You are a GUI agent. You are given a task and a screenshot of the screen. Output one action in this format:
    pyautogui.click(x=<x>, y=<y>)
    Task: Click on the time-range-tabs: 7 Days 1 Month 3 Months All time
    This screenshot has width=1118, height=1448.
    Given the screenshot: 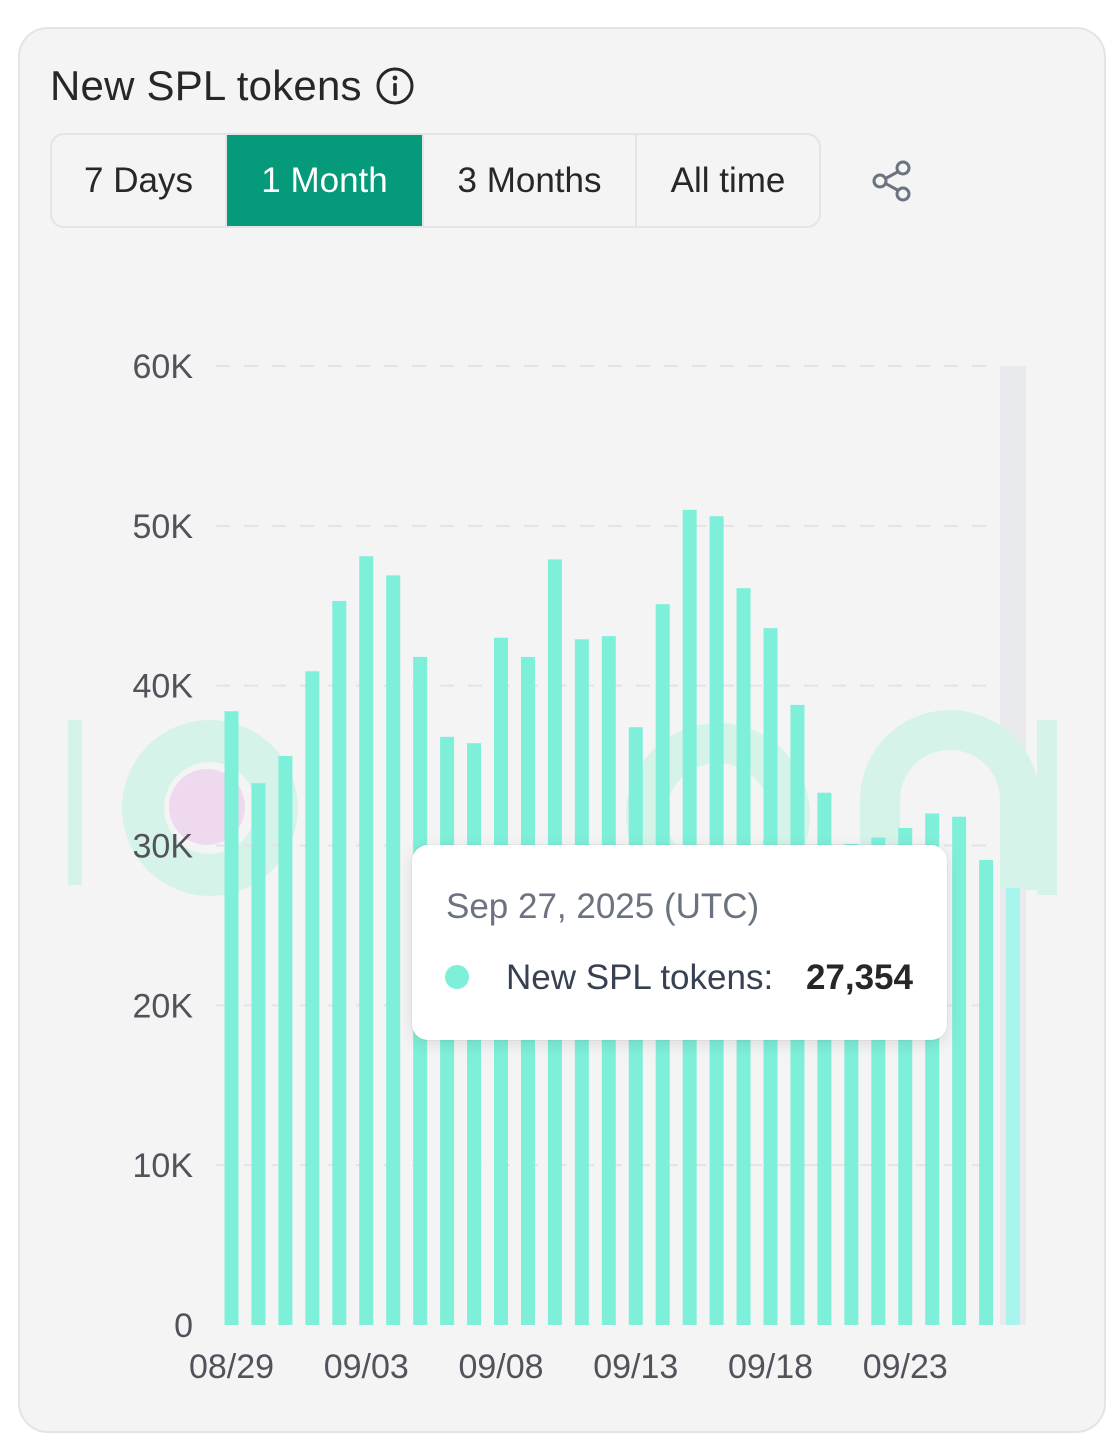 What is the action you would take?
    pyautogui.click(x=435, y=180)
    